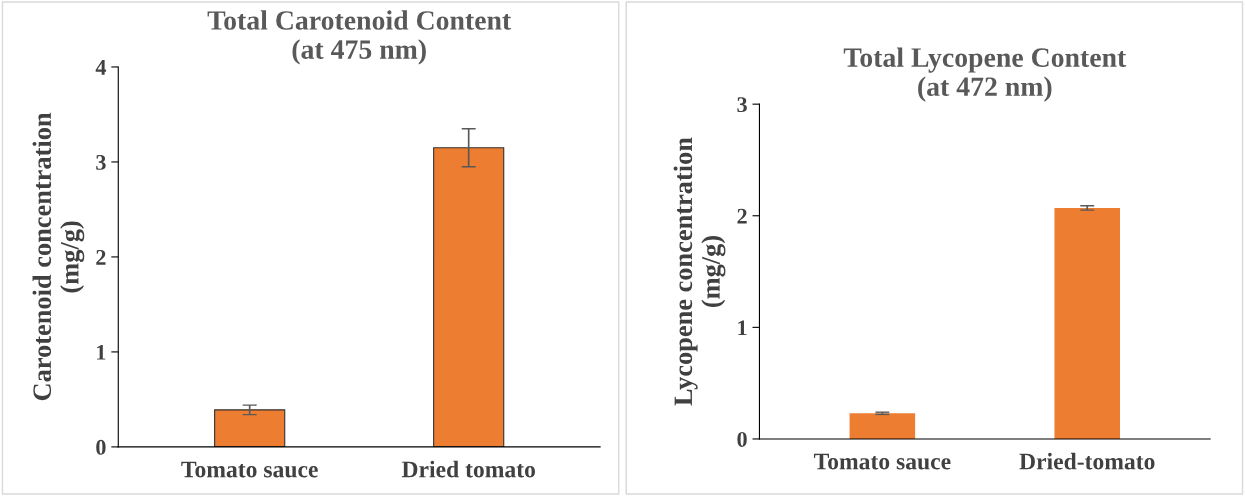 The image size is (1245, 496). What do you see at coordinates (468, 469) in the screenshot?
I see `x-tick-label: Dried tomato` at bounding box center [468, 469].